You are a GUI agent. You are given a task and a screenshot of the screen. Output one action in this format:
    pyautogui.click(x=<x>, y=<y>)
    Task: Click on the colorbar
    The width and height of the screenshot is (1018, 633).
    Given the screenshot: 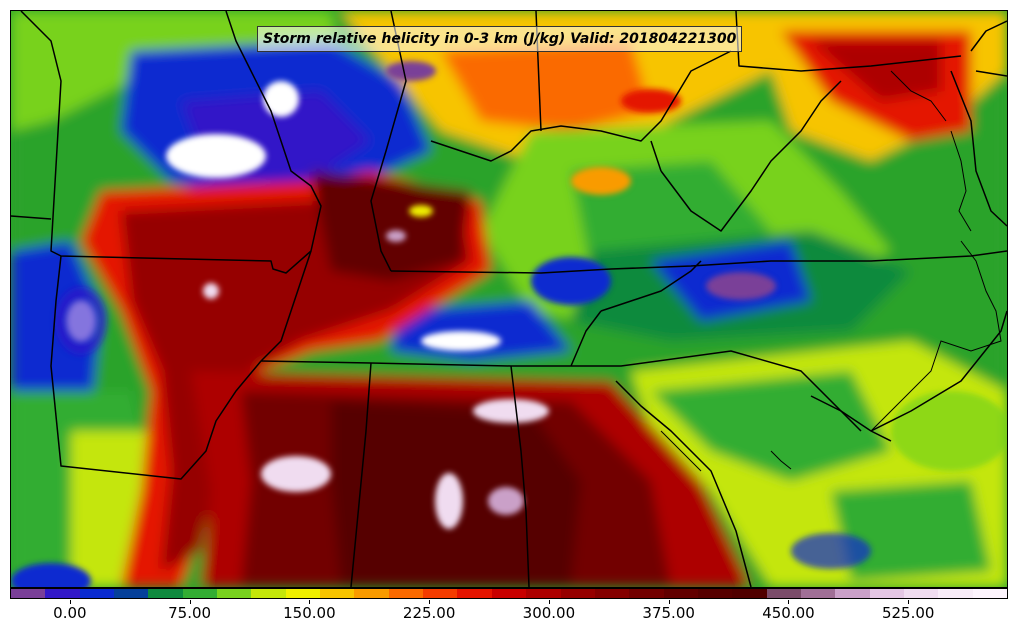 What is the action you would take?
    pyautogui.click(x=509, y=593)
    